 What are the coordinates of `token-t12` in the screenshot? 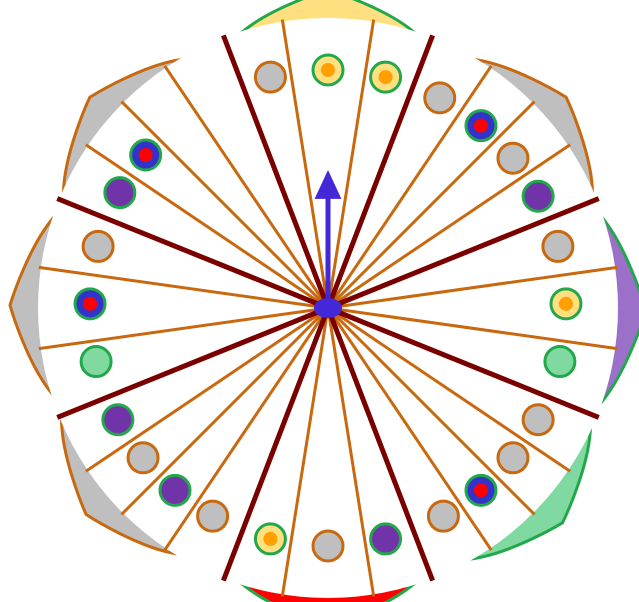 It's located at (513, 458).